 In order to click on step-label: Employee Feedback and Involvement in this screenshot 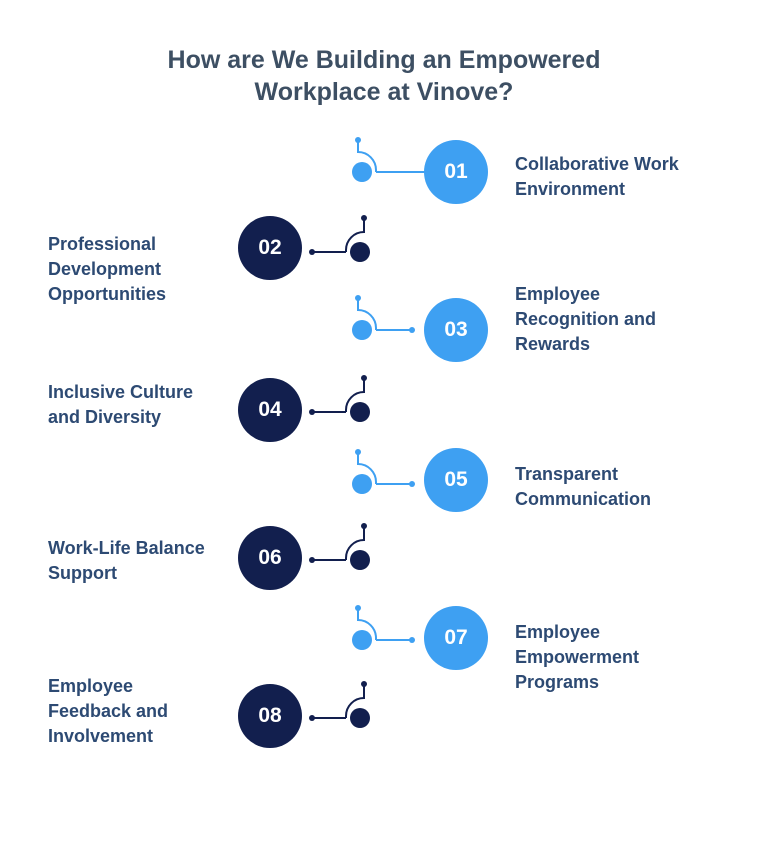, I will do `click(108, 711)`.